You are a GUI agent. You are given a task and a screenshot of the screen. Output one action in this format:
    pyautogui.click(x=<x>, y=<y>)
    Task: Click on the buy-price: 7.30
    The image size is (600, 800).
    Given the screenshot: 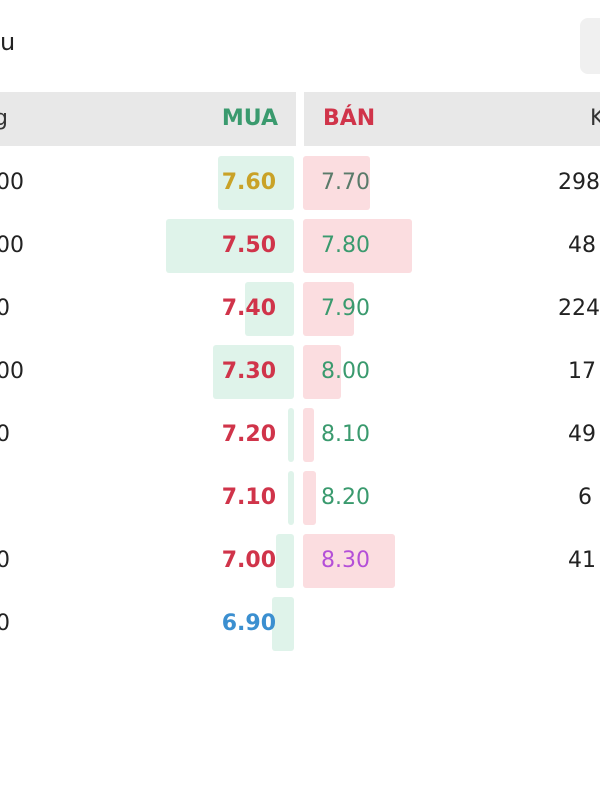 What is the action you would take?
    pyautogui.click(x=248, y=371)
    